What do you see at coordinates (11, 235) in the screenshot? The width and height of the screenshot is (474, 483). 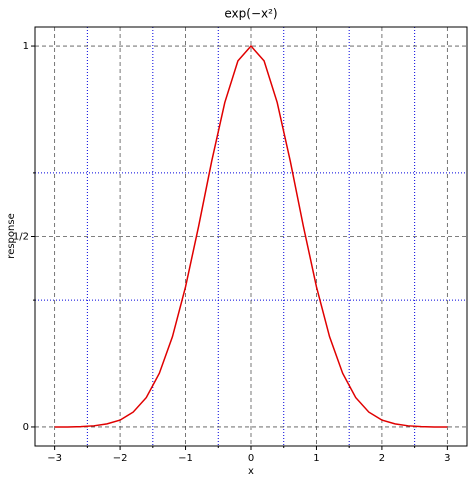 I see `y-axis-label: response` at bounding box center [11, 235].